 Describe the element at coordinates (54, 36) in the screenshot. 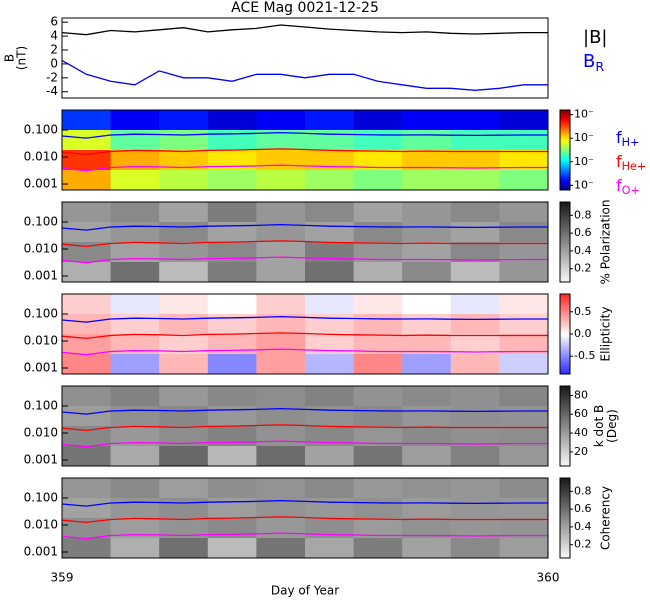

I see `y-tick-label: 4` at that location.